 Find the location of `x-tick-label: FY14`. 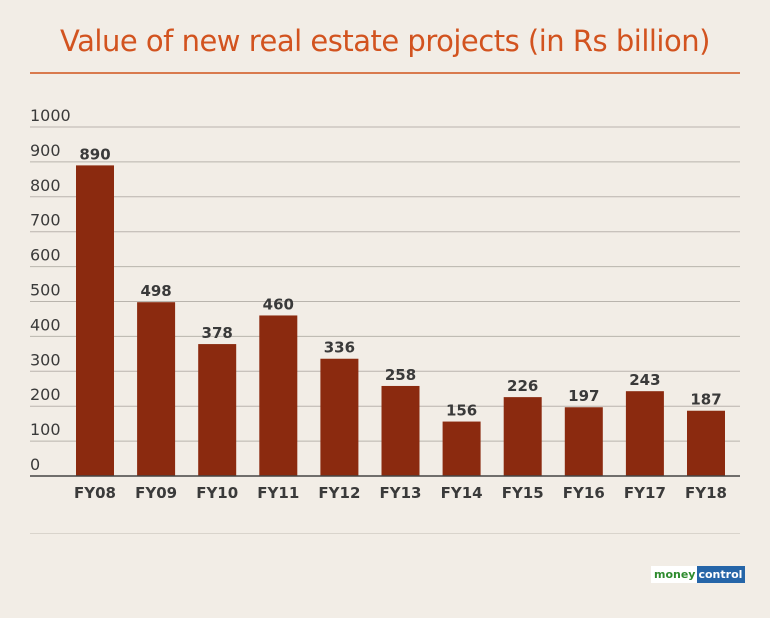

x-tick-label: FY14 is located at coordinates (462, 493).